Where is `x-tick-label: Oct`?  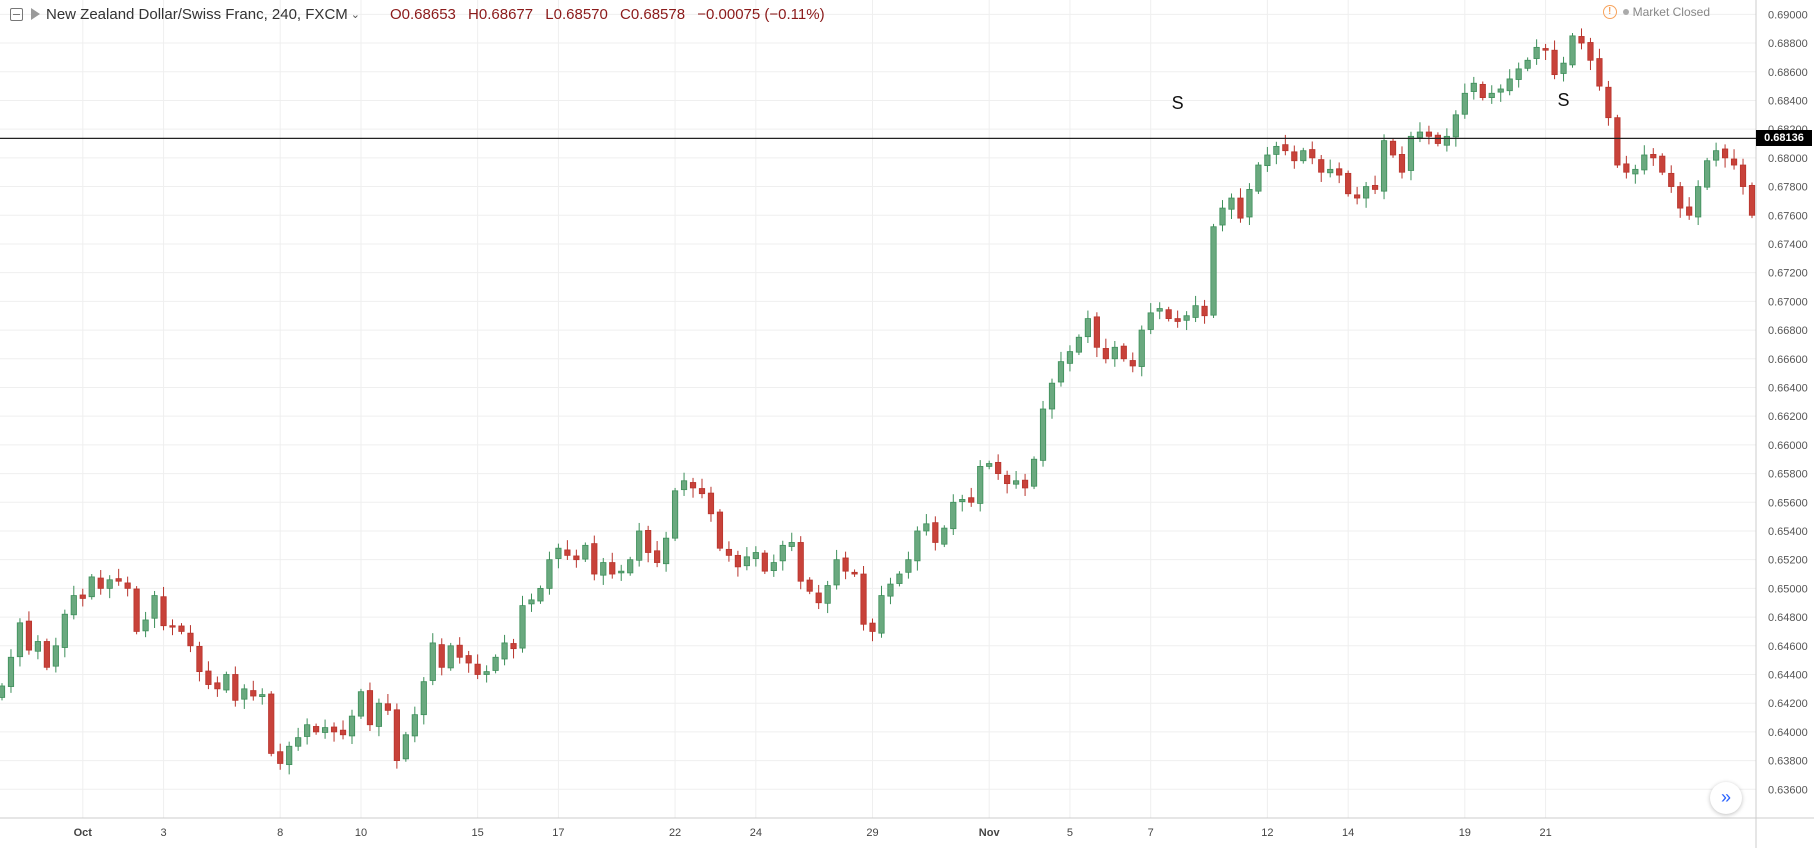
x-tick-label: Oct is located at coordinates (83, 833).